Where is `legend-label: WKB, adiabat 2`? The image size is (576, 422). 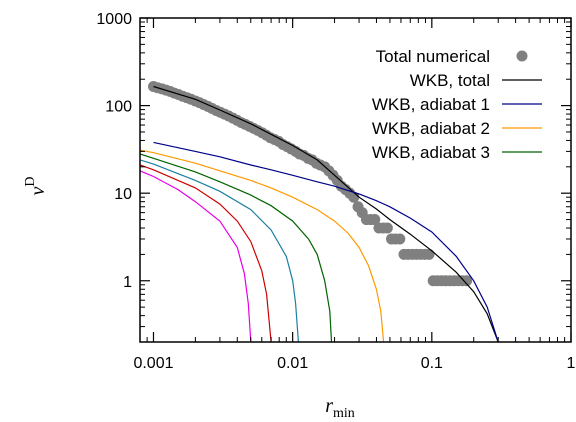 legend-label: WKB, adiabat 2 is located at coordinates (431, 128).